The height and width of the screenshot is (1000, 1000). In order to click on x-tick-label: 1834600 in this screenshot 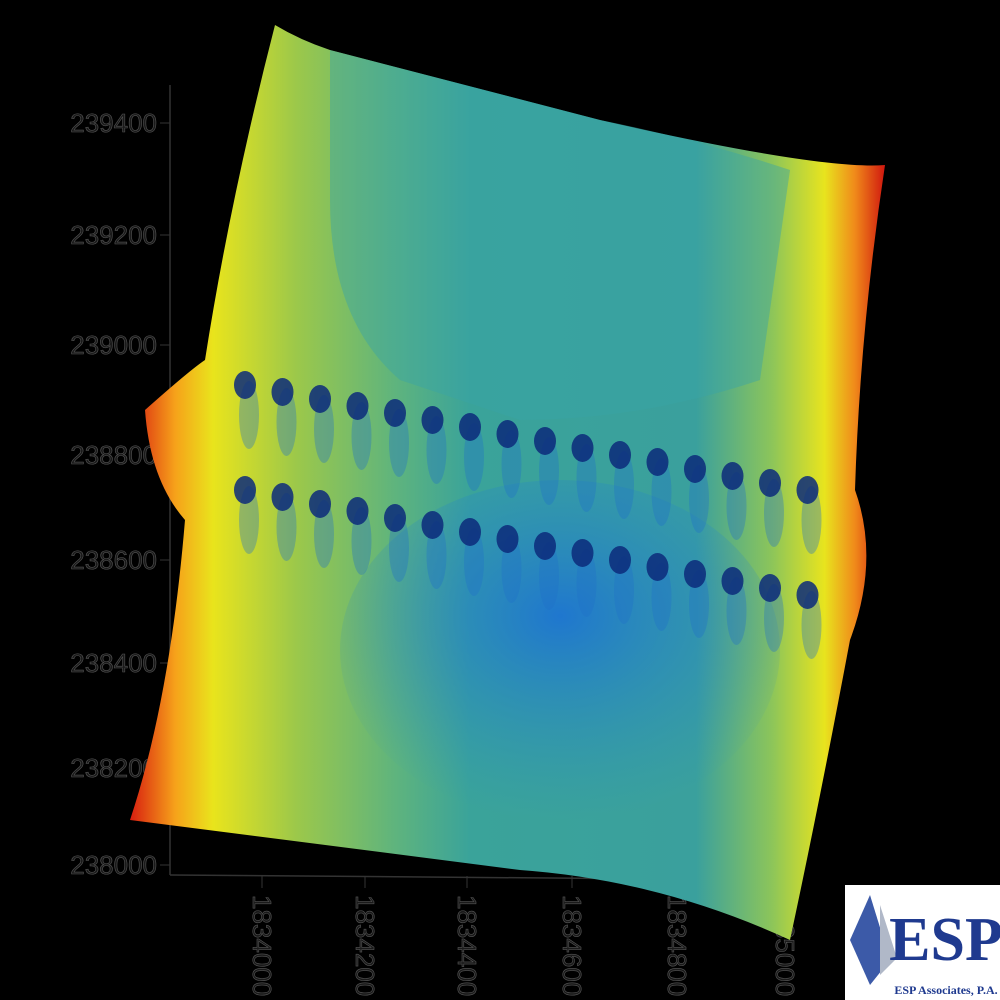, I will do `click(572, 945)`.